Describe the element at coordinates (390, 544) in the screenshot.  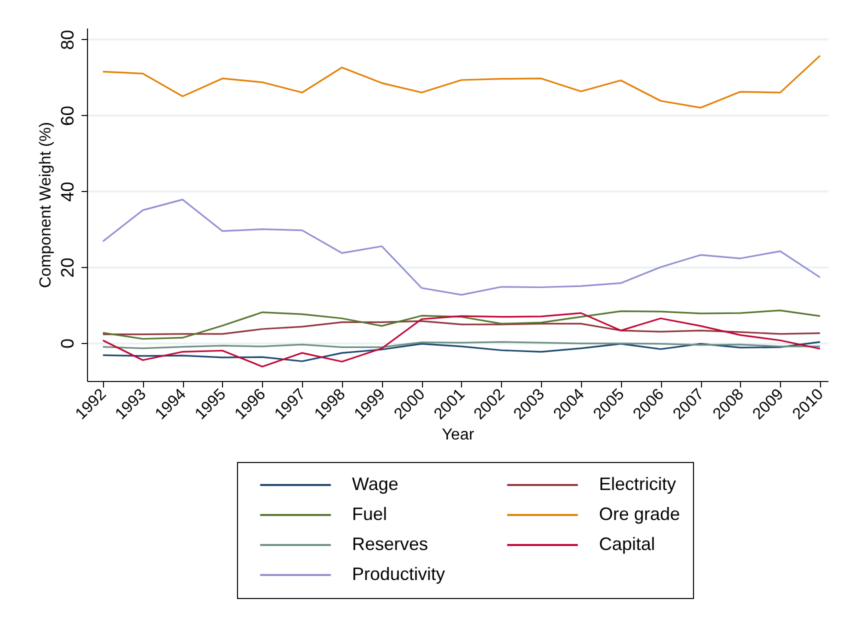
I see `legend-label: Reserves` at that location.